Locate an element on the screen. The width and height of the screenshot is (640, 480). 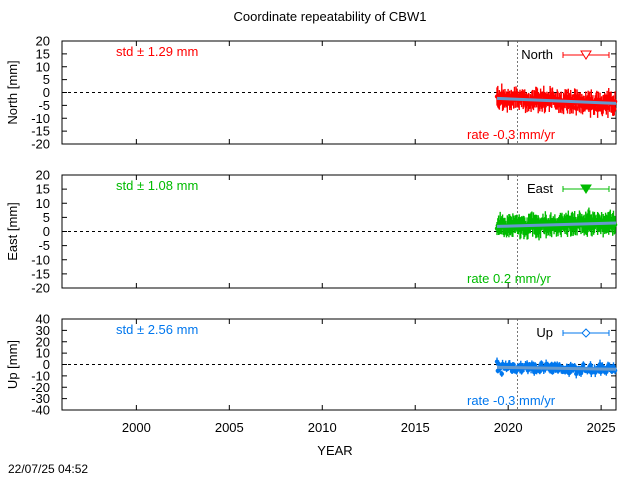
y-axis-label: North [mm] is located at coordinates (12, 92).